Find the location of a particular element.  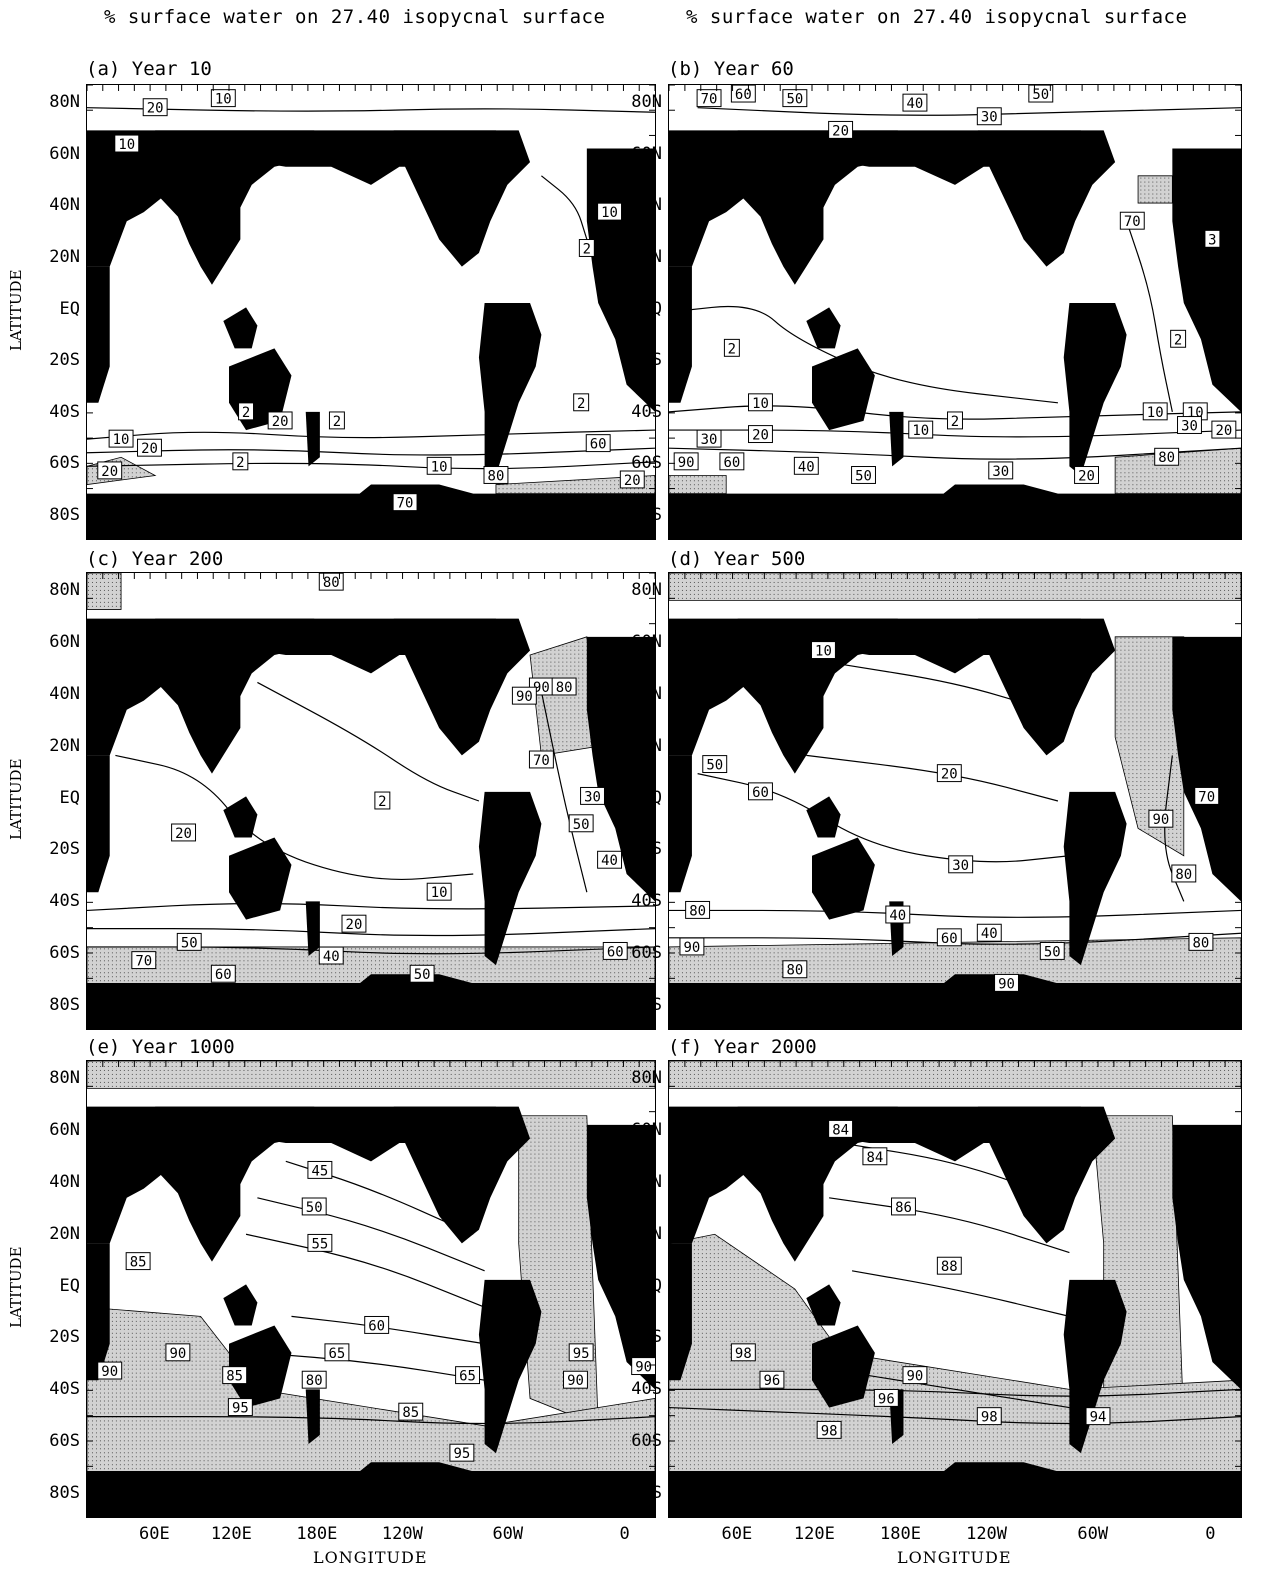

y-tick-label: 40N is located at coordinates (646, 205).